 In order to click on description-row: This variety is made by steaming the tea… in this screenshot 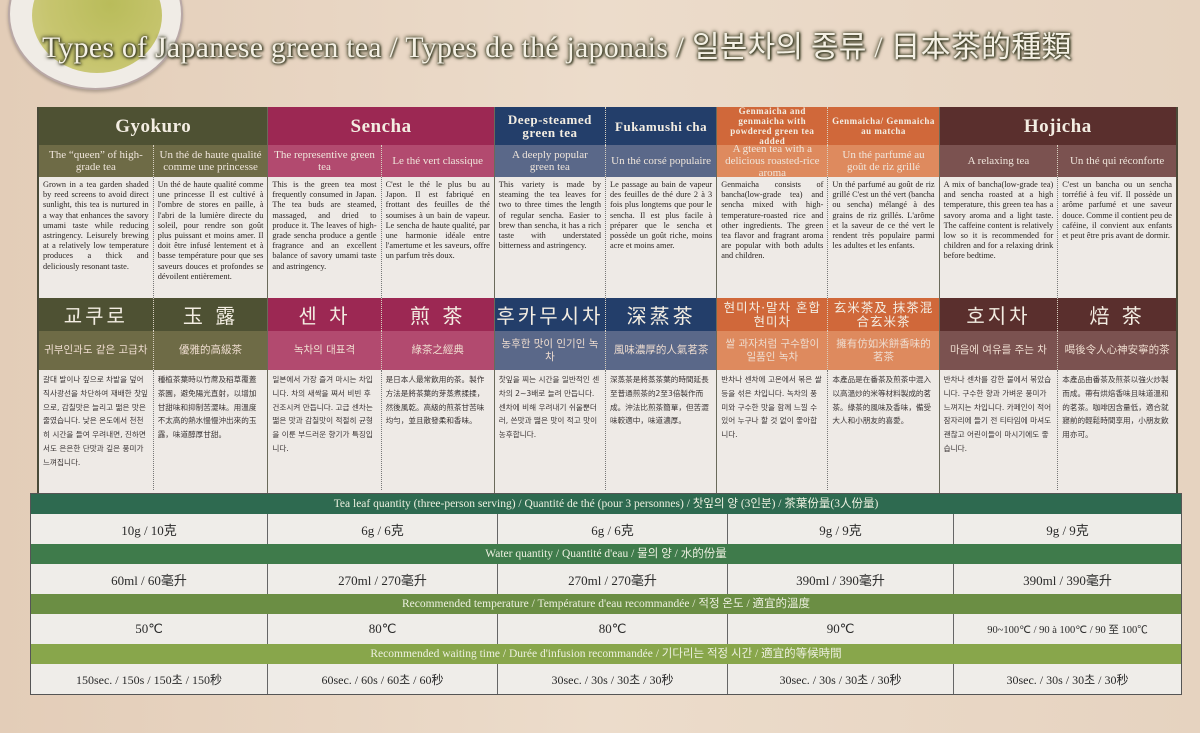, I will do `click(605, 237)`.